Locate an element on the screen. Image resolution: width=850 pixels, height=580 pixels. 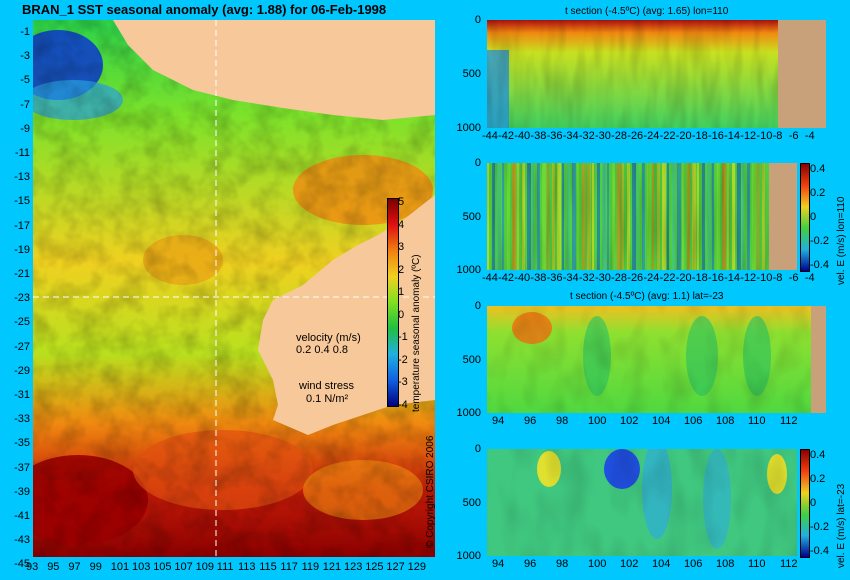
panel2-x-tick: -18 is located at coordinates (699, 278).